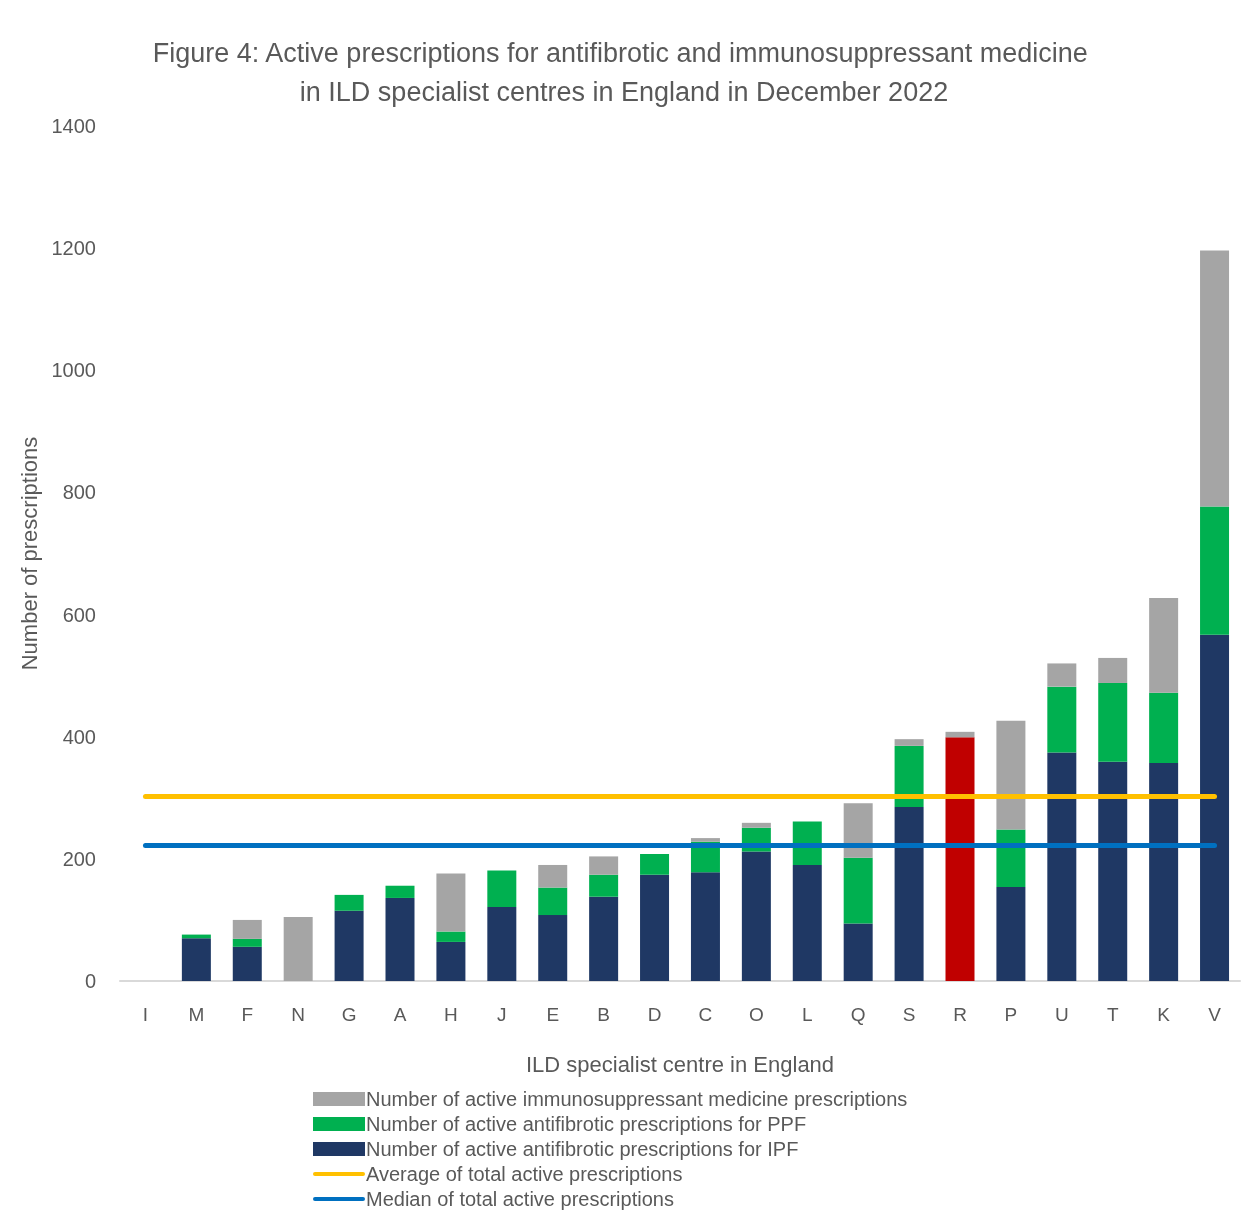  I want to click on y-tick-label: 400, so click(79, 736).